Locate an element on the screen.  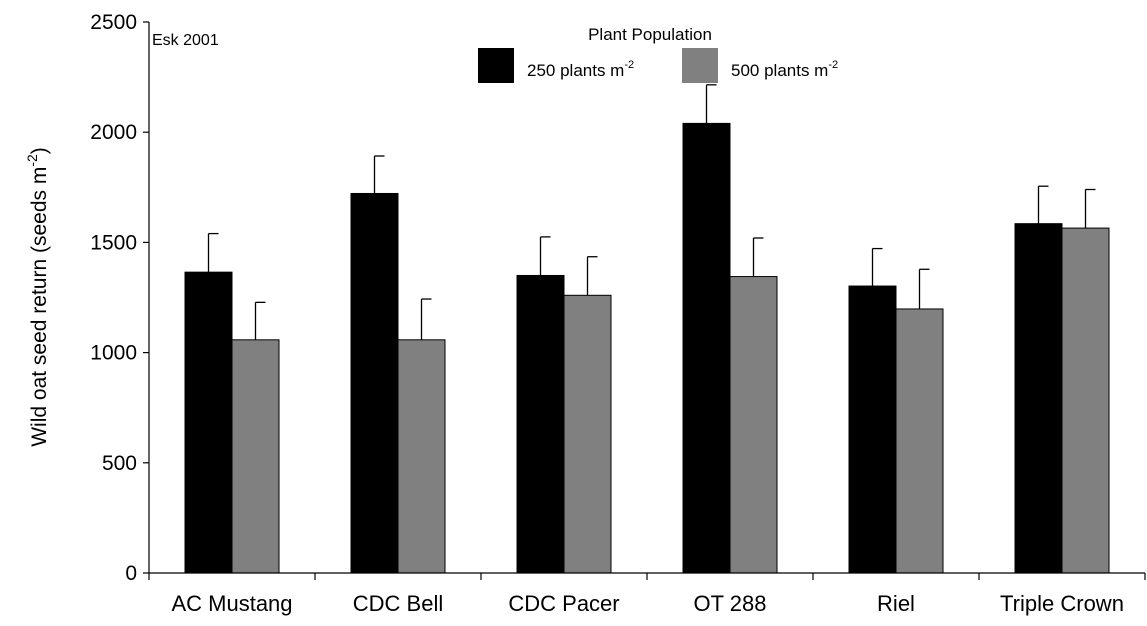
x-tick-label: Riel is located at coordinates (896, 603).